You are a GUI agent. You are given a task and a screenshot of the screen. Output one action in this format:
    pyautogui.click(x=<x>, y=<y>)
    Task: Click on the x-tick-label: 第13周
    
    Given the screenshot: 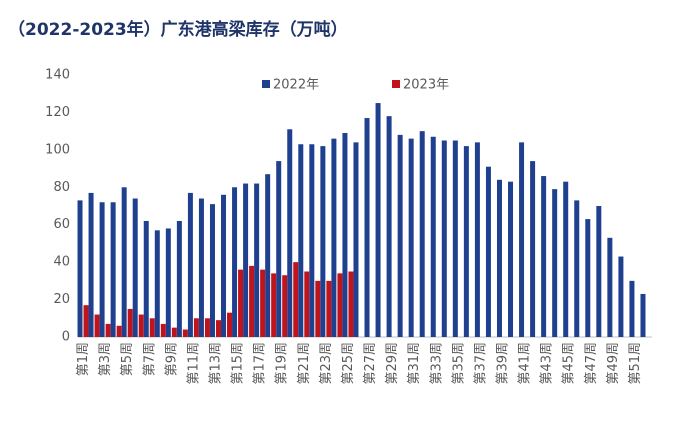 What is the action you would take?
    pyautogui.click(x=215, y=363)
    